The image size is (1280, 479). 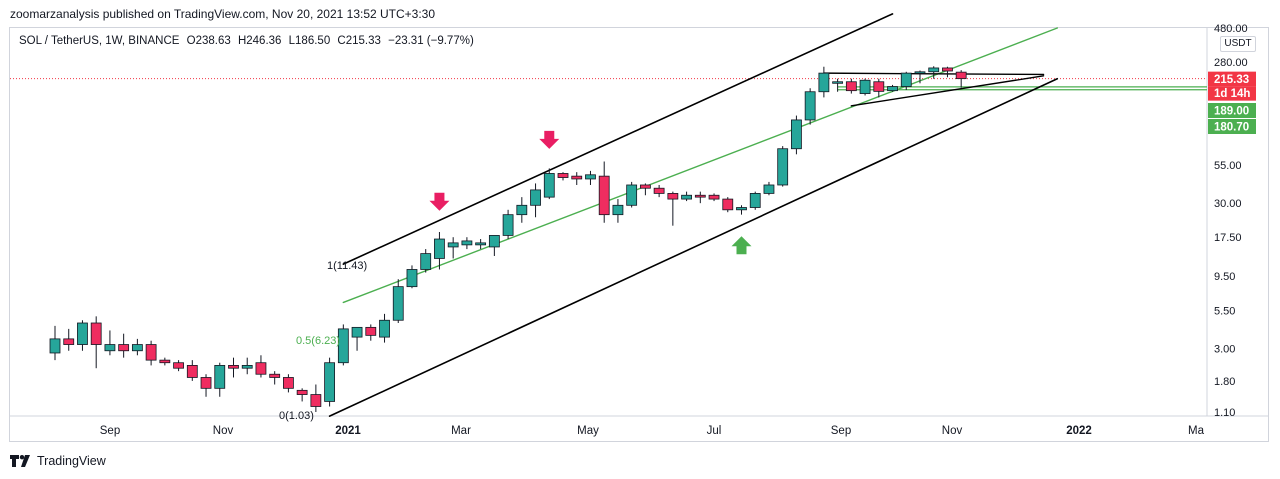 I want to click on level-lower-tag-bg, so click(x=1232, y=126).